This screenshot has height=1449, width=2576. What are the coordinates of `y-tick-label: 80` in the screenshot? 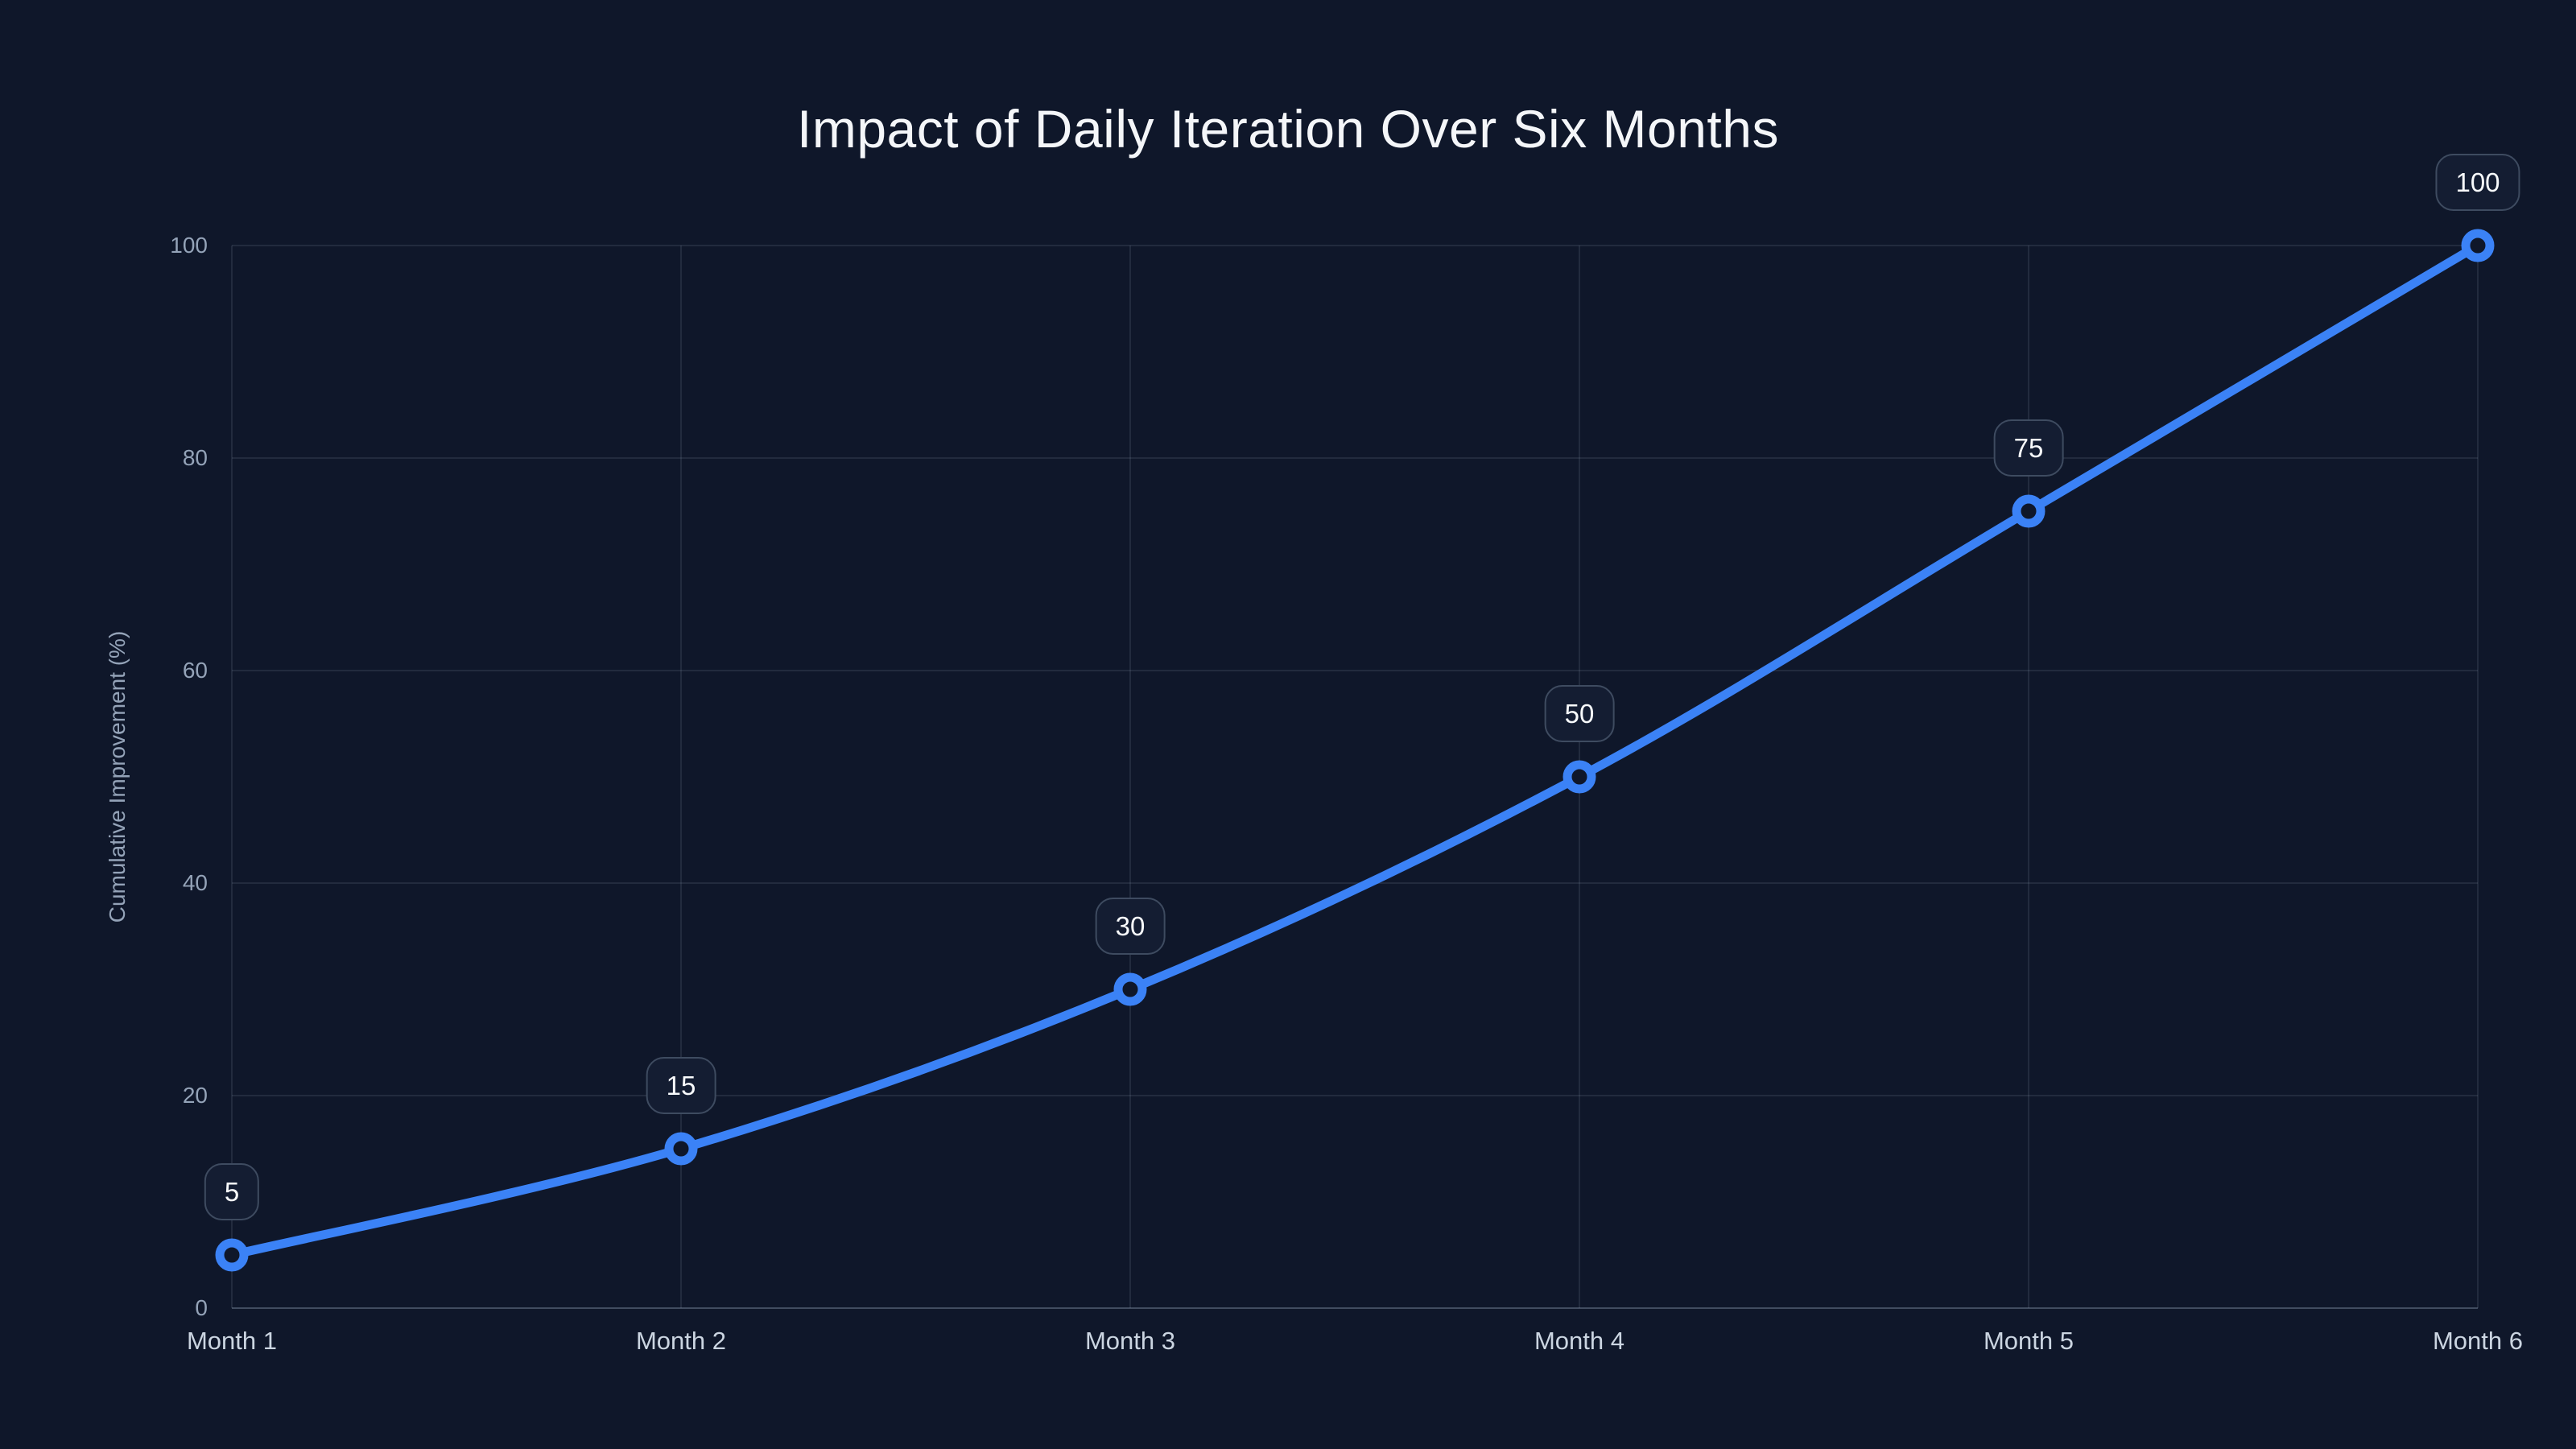 It's located at (195, 457).